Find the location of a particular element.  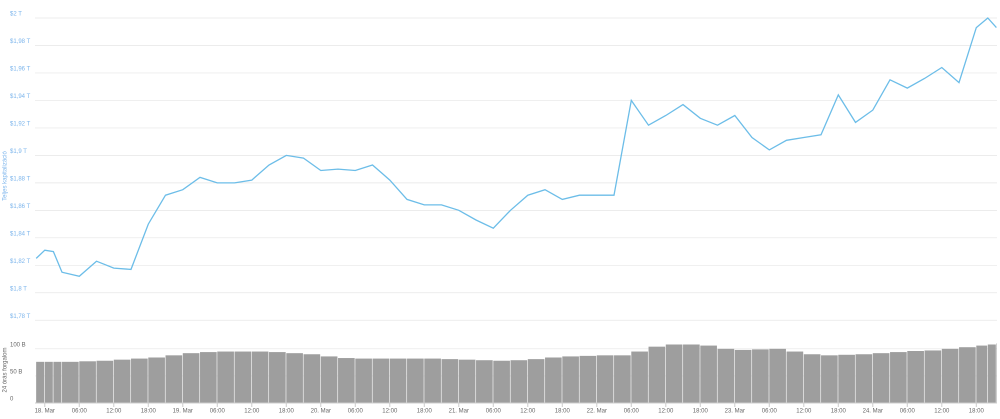

volume-axis-title: 24 órás forgalom is located at coordinates (6, 369).